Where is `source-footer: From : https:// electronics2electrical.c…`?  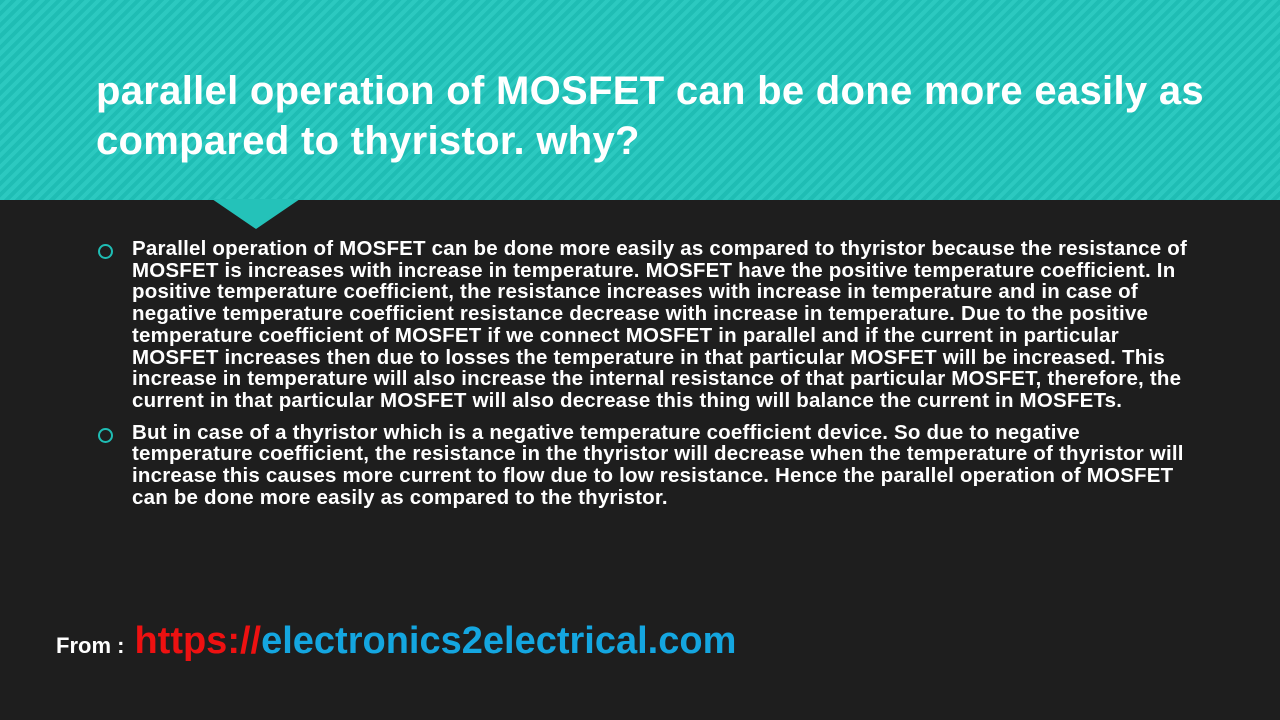
source-footer: From : https:// electronics2electrical.c… is located at coordinates (396, 641).